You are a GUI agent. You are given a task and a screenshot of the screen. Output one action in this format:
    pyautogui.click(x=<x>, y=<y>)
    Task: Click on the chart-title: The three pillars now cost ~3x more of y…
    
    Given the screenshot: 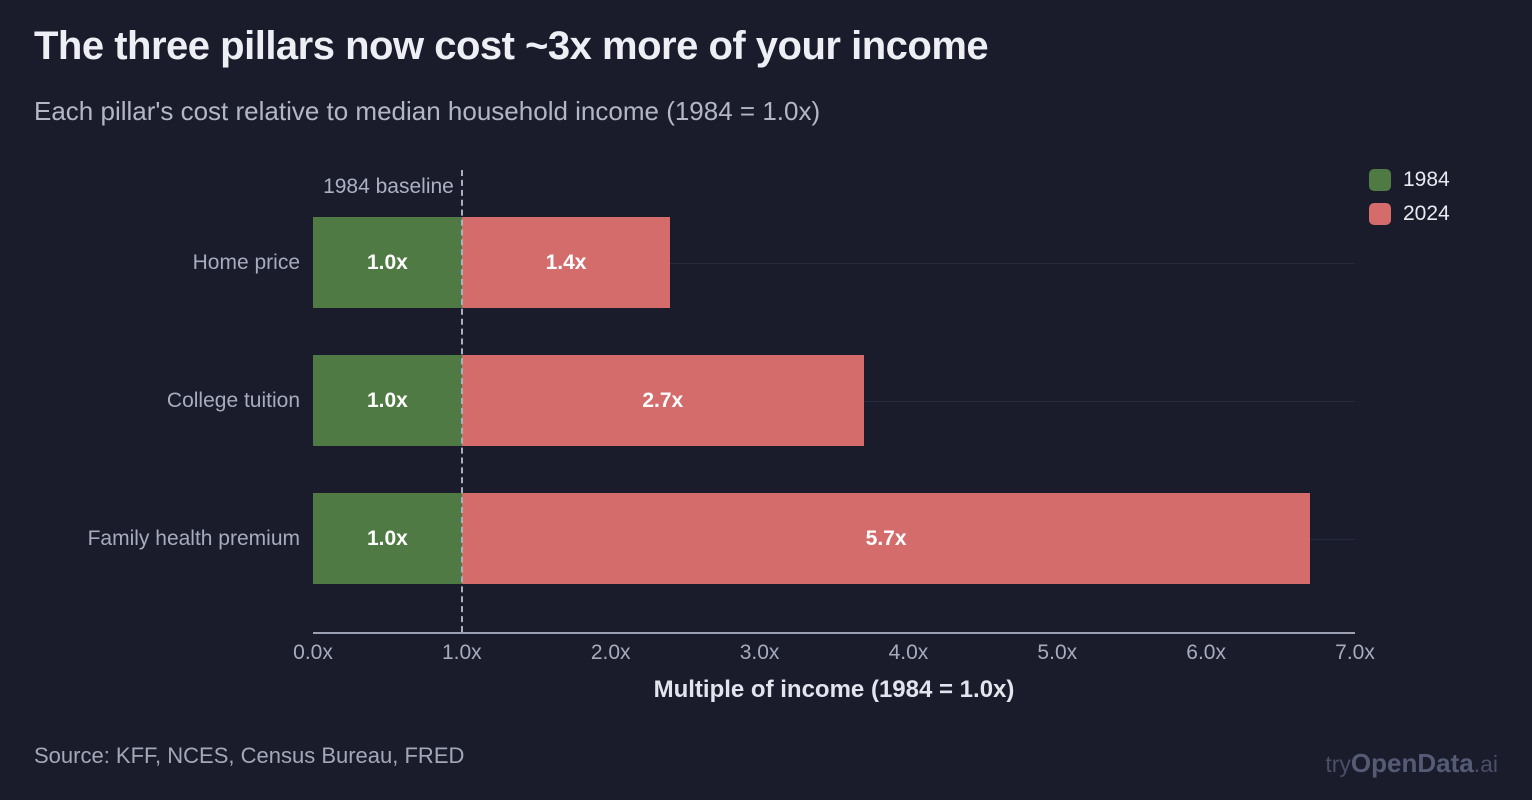 What is the action you would take?
    pyautogui.click(x=511, y=46)
    